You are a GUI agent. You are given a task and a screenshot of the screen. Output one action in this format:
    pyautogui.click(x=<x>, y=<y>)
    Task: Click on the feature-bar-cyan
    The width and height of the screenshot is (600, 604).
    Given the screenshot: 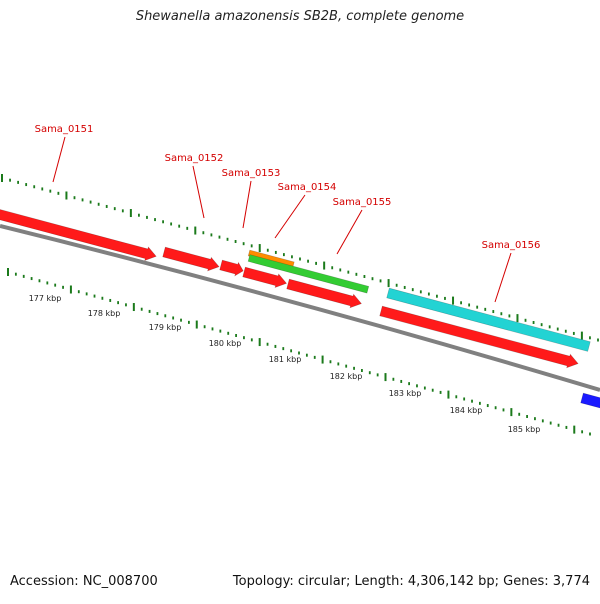 What is the action you would take?
    pyautogui.click(x=488, y=319)
    